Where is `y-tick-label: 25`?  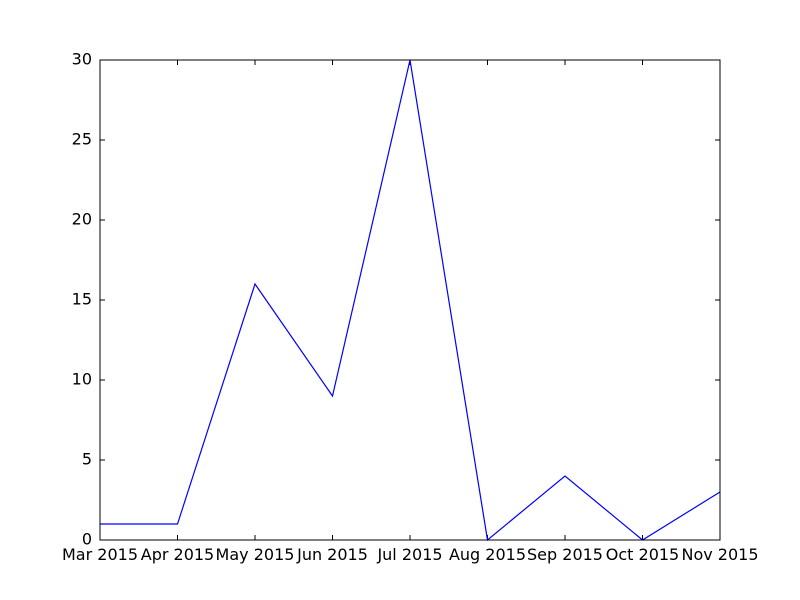
y-tick-label: 25 is located at coordinates (82, 139).